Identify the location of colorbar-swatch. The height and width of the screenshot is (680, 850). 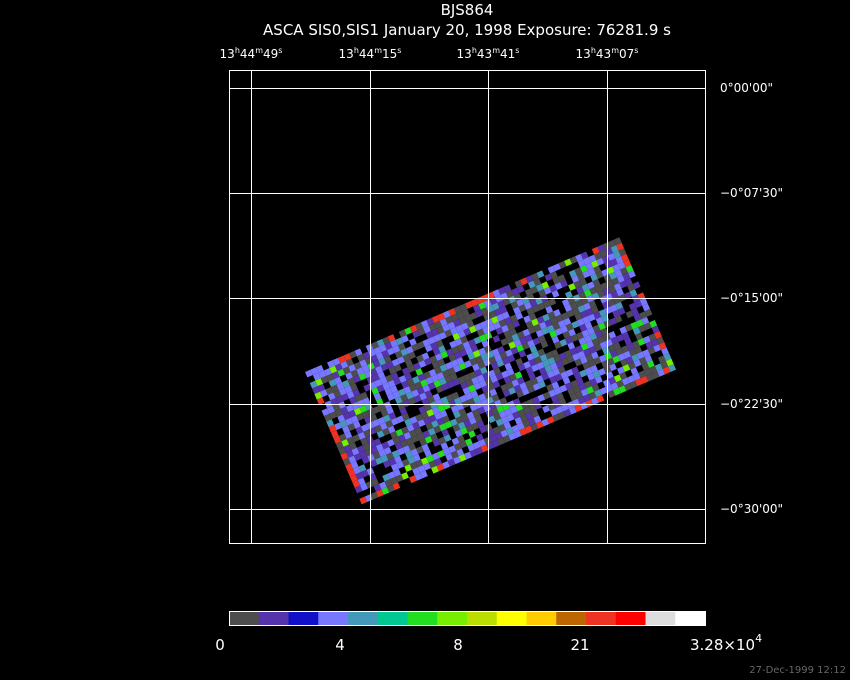
(363, 618).